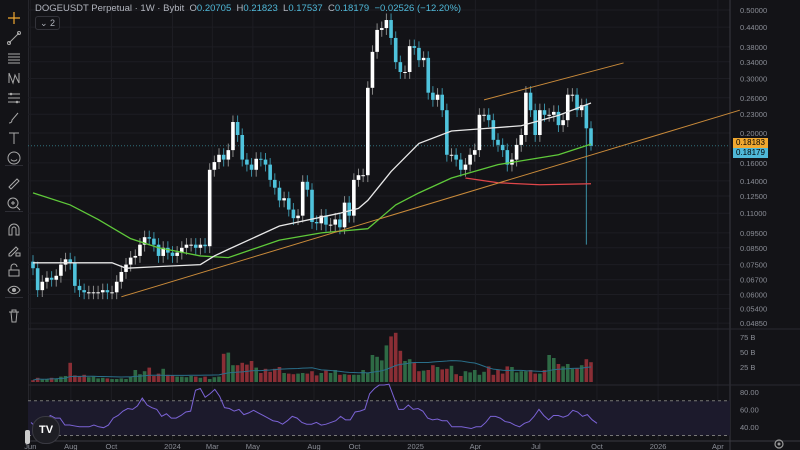  Describe the element at coordinates (14, 250) in the screenshot. I see `lock-drawing-tool` at that location.